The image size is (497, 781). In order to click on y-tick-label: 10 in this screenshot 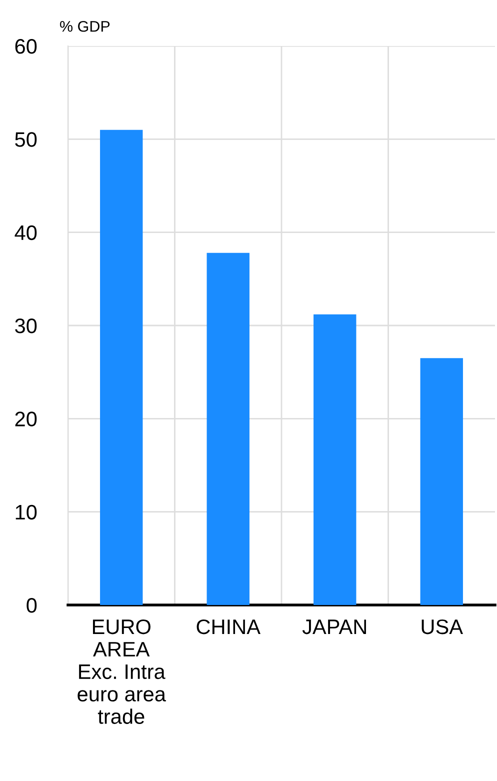, I will do `click(26, 512)`.